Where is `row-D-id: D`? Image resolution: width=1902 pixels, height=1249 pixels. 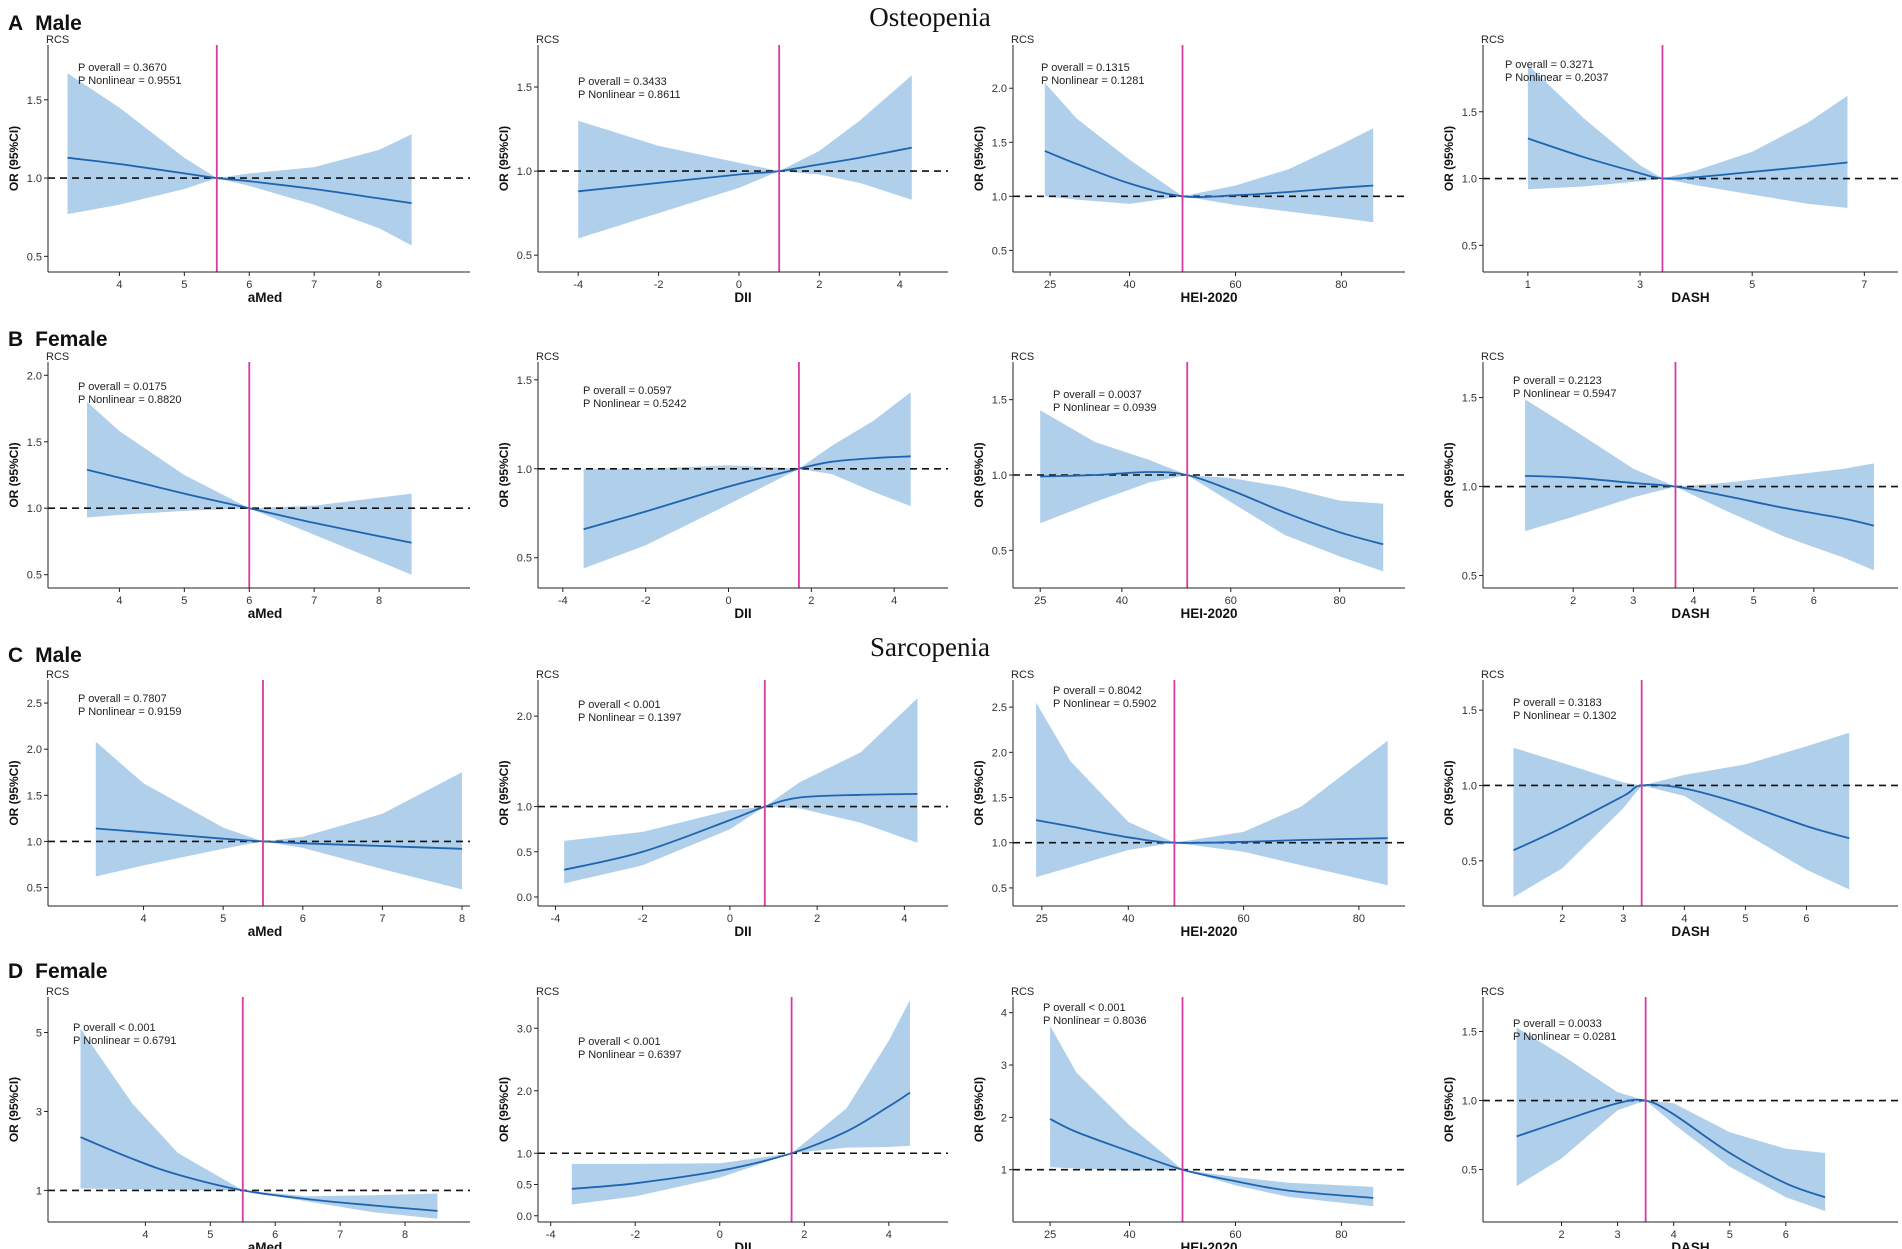
row-D-id: D is located at coordinates (15, 971).